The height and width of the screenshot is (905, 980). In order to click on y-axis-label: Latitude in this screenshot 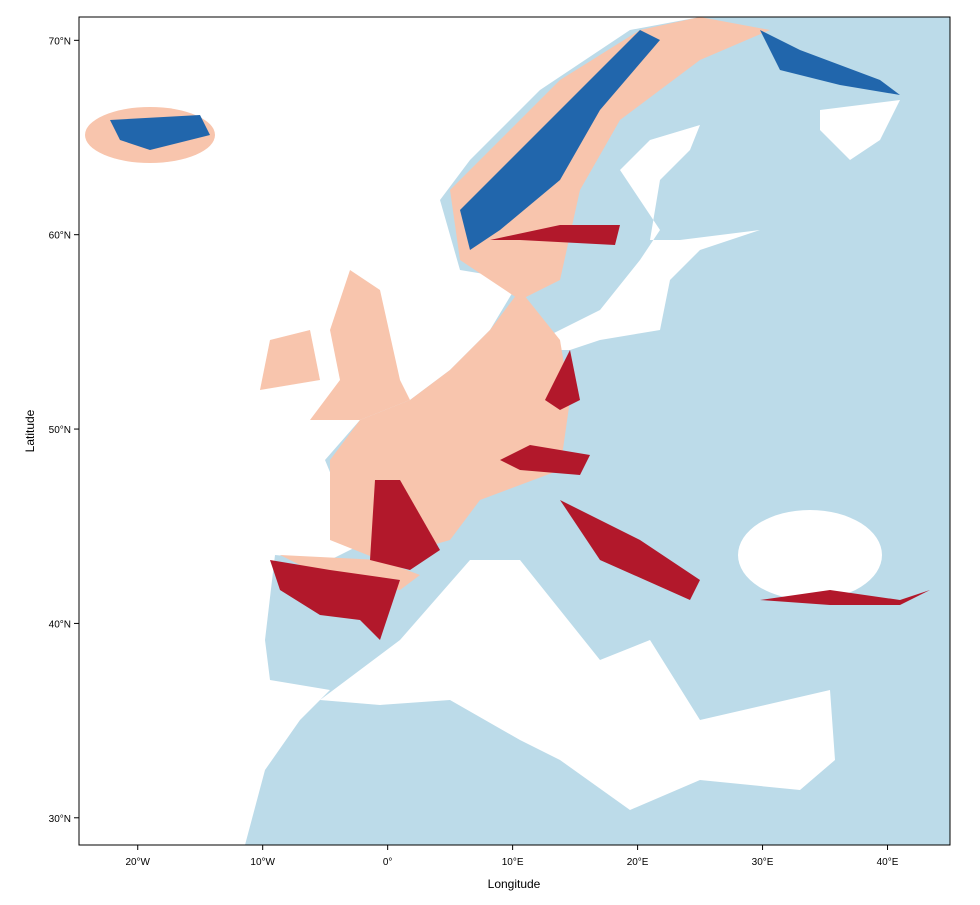, I will do `click(30, 430)`.